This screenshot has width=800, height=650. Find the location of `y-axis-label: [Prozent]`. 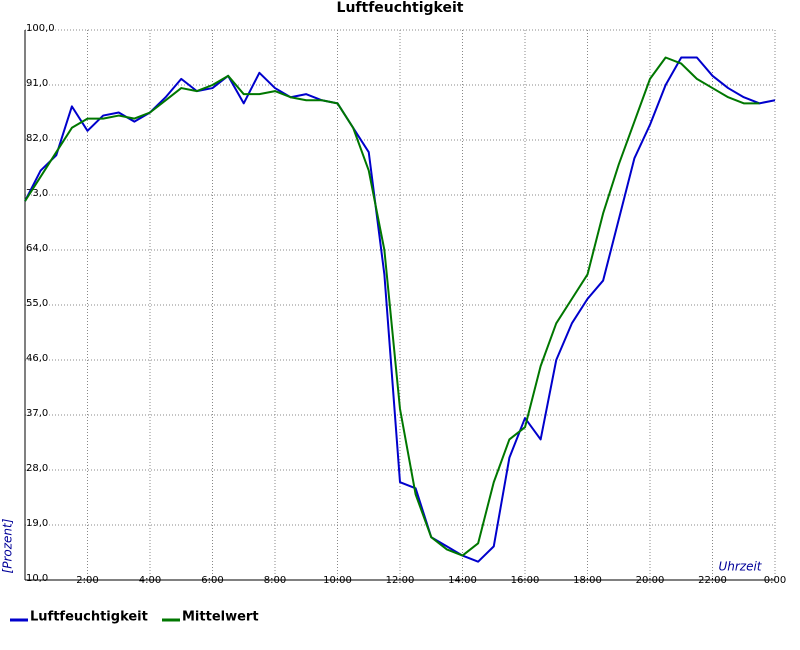

y-axis-label: [Prozent] is located at coordinates (8, 545).